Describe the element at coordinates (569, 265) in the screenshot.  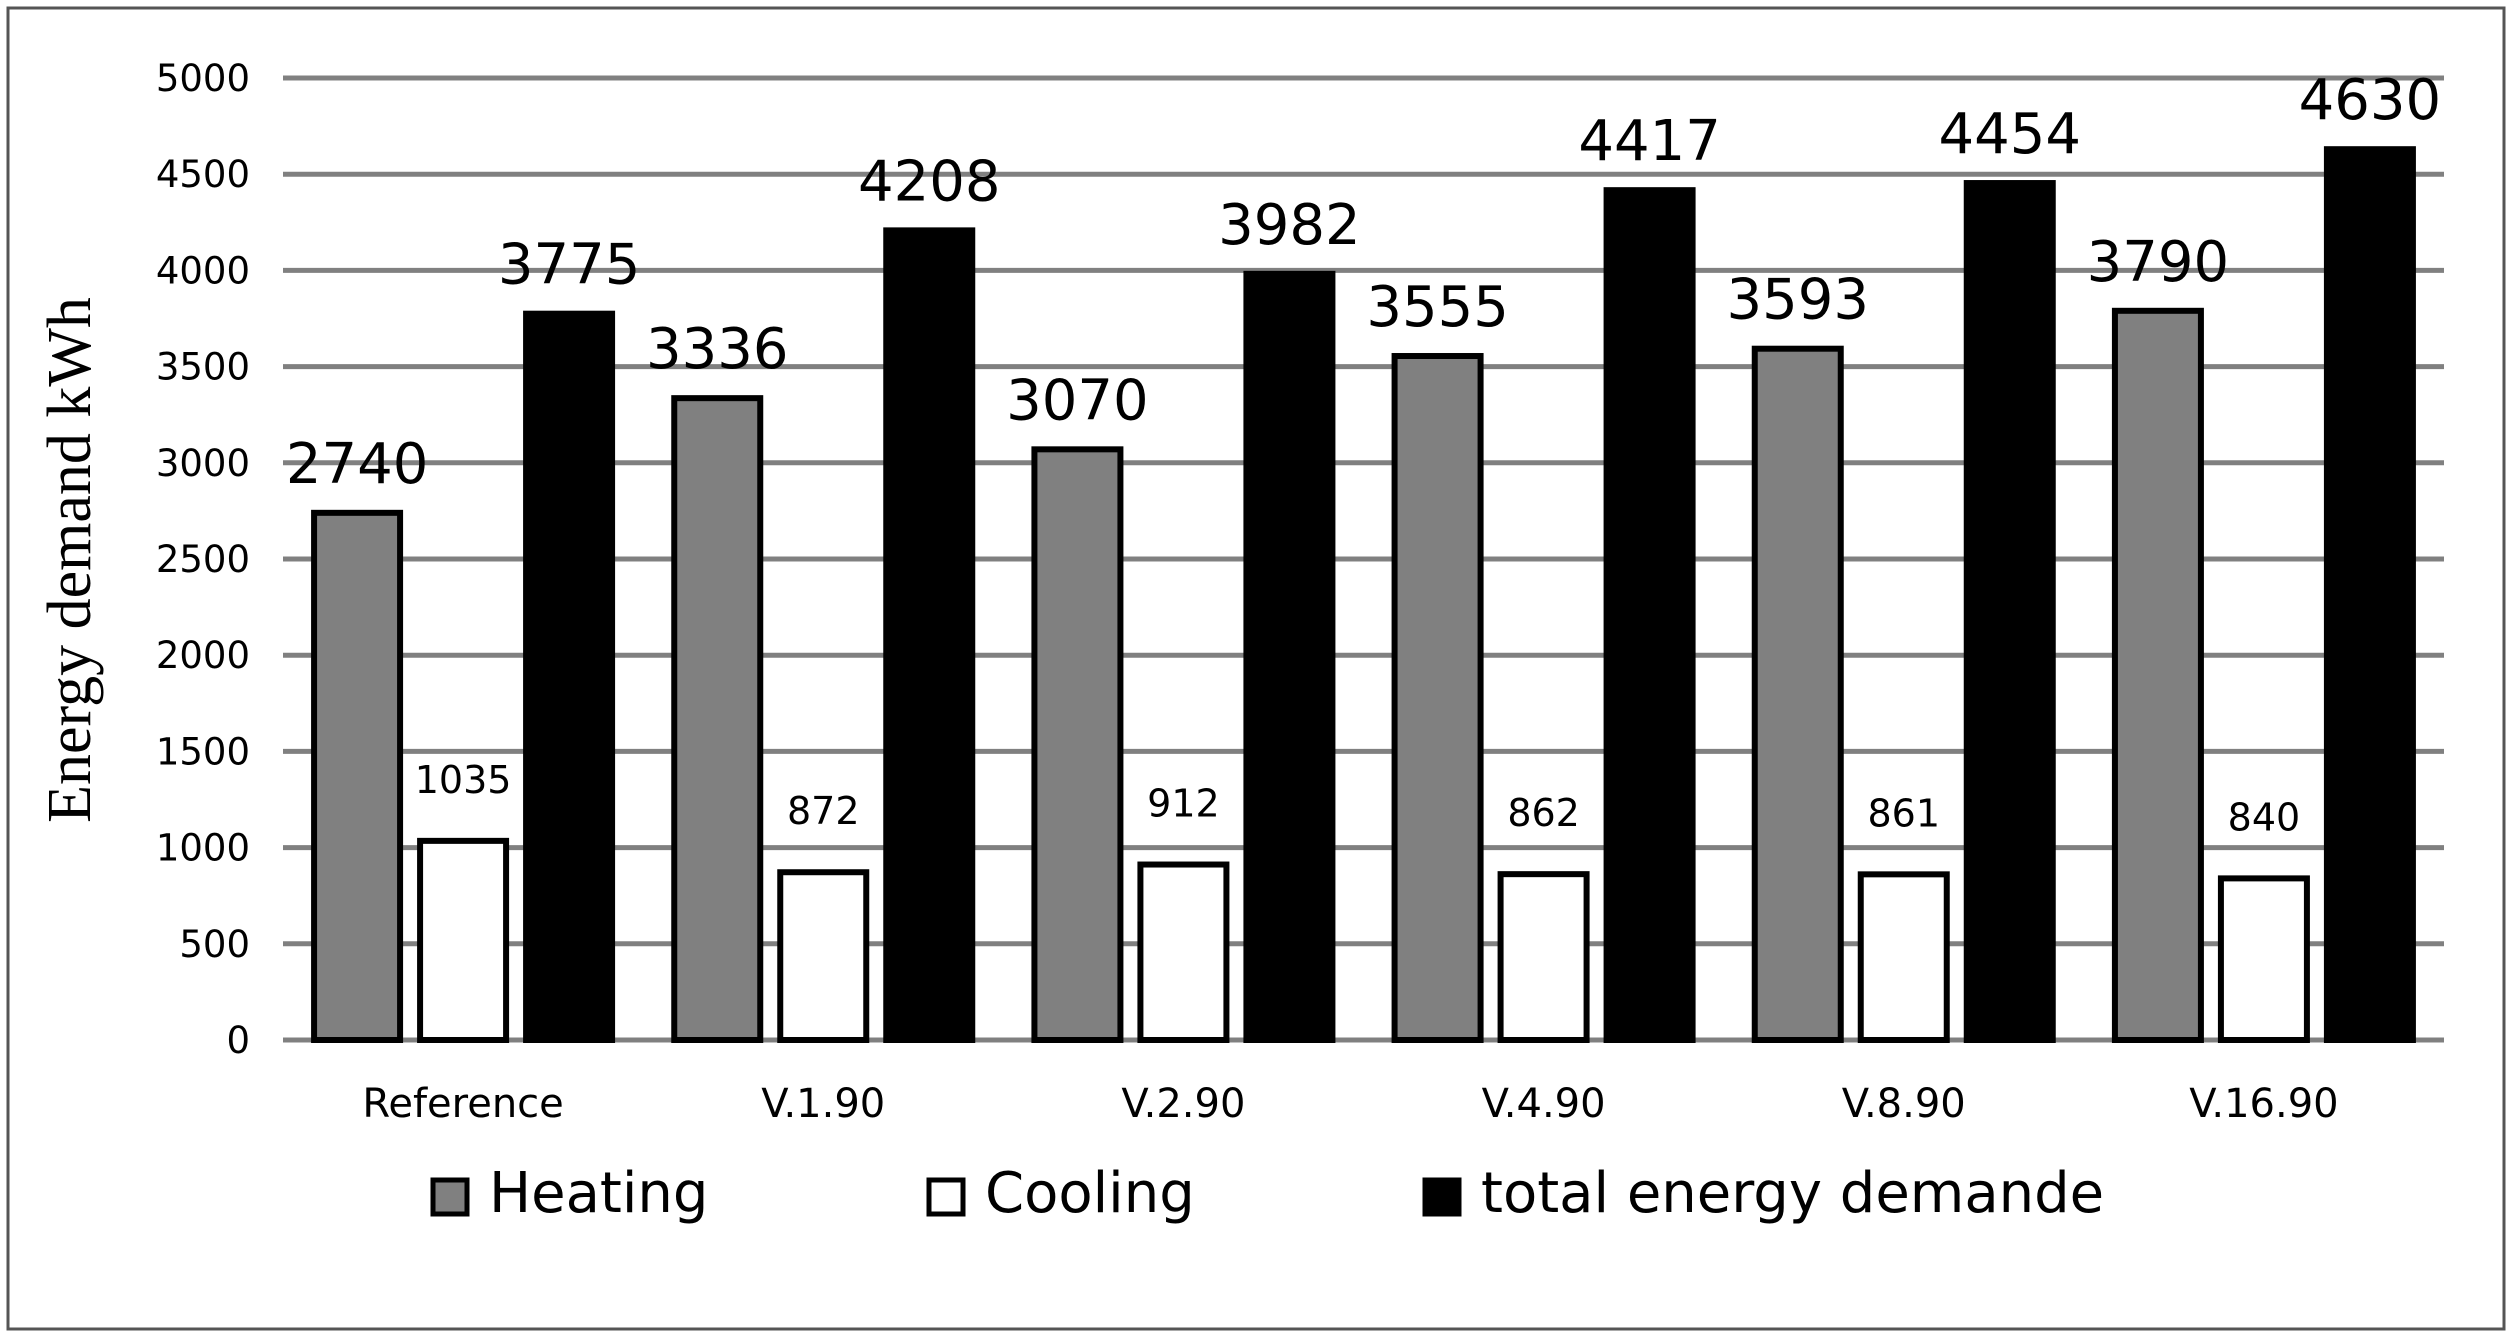
I see `data-label: 3775` at that location.